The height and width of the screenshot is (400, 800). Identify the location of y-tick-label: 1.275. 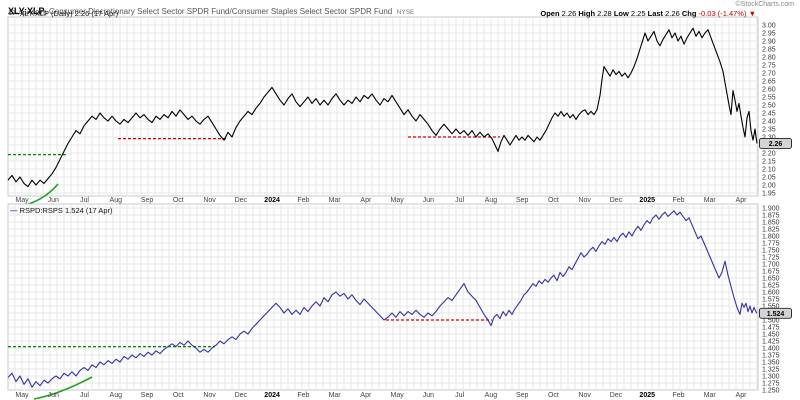
(771, 384).